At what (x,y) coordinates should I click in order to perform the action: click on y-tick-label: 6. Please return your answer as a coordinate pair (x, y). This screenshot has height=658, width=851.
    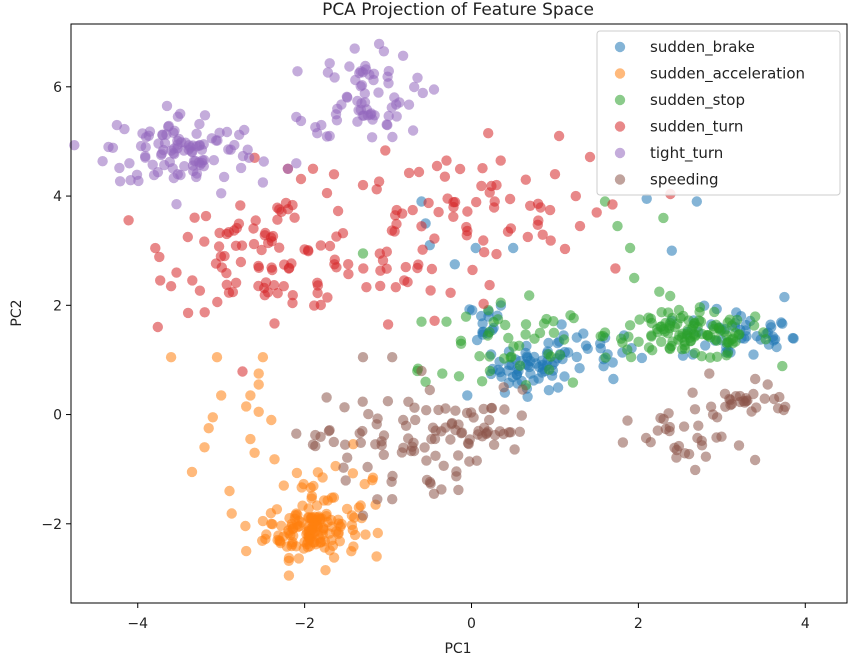
    Looking at the image, I should click on (57, 88).